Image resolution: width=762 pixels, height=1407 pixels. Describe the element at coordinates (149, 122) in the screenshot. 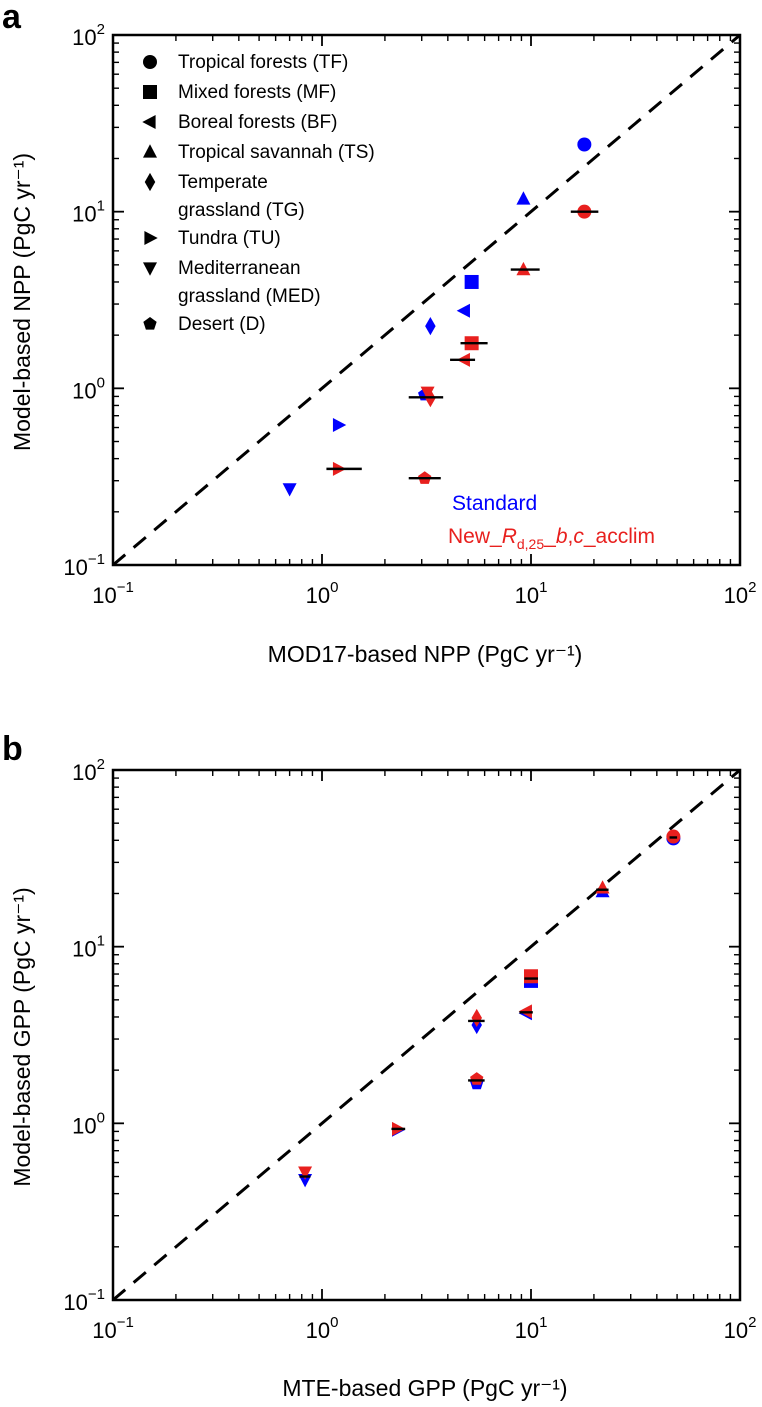

I see `legend-marker-triangle-left` at that location.